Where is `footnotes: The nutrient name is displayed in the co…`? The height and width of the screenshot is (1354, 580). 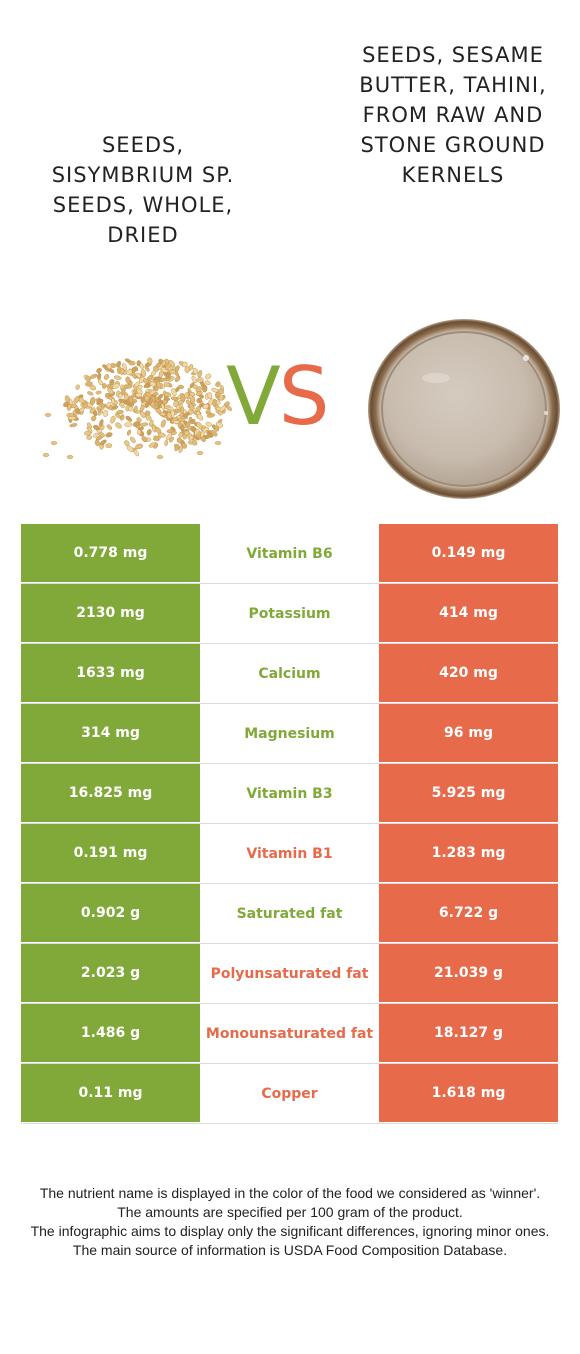
footnotes: The nutrient name is displayed in the co… is located at coordinates (290, 1222).